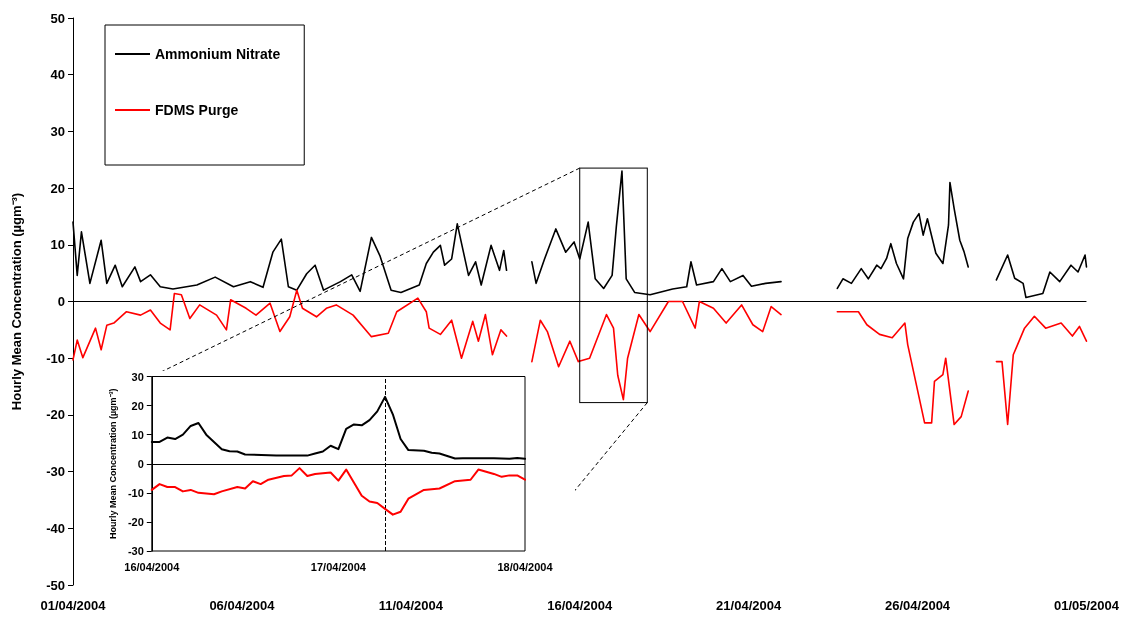  What do you see at coordinates (197, 110) in the screenshot?
I see `legend-label: FDMS Purge` at bounding box center [197, 110].